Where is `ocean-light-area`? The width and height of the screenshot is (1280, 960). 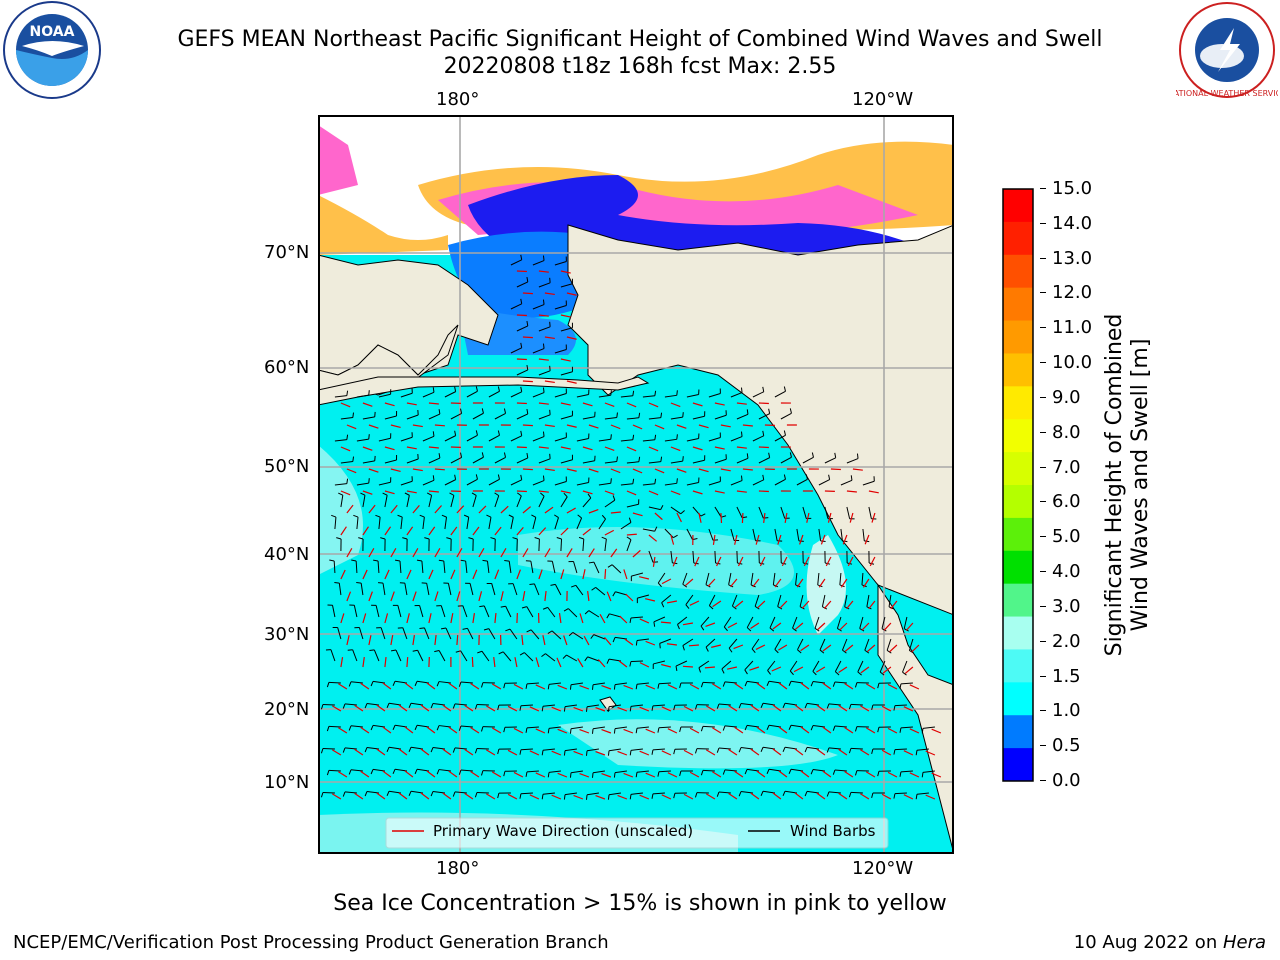
ocean-light-area is located at coordinates (340, 510).